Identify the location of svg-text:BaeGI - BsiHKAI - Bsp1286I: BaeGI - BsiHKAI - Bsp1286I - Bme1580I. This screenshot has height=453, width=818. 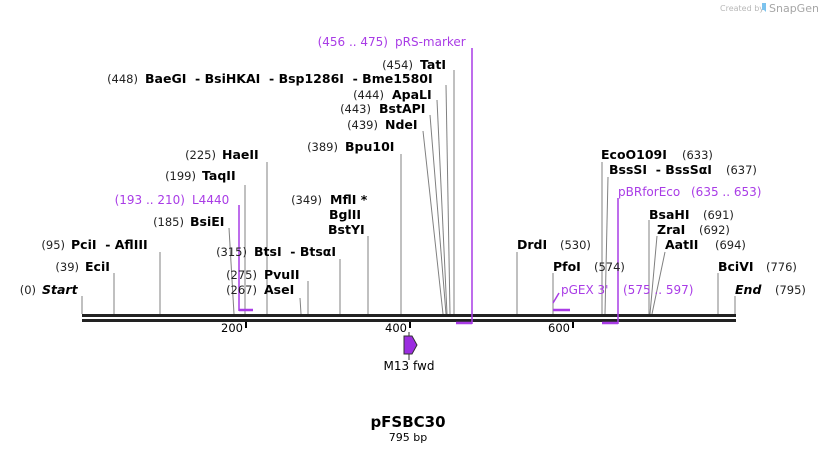
(289, 78).